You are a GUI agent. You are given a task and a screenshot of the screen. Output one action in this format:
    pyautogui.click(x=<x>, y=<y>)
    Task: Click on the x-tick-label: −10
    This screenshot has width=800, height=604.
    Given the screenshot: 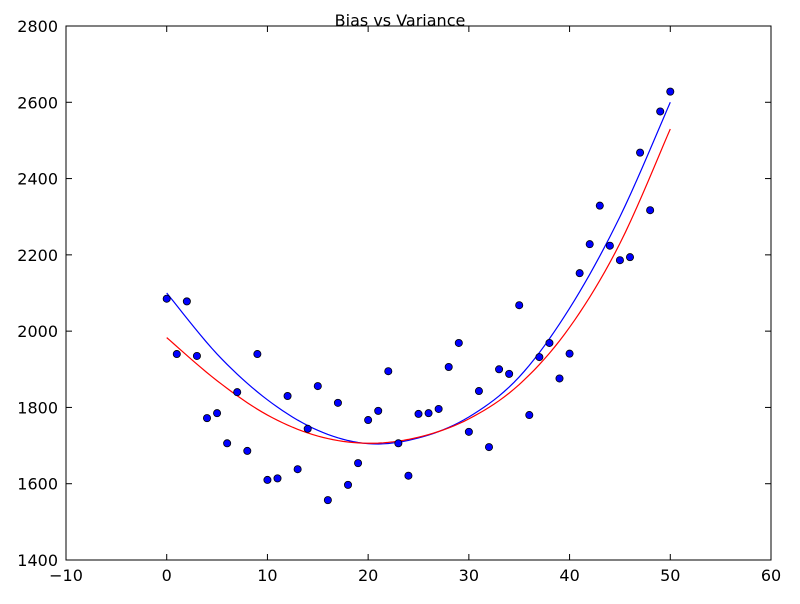 What is the action you would take?
    pyautogui.click(x=66, y=575)
    